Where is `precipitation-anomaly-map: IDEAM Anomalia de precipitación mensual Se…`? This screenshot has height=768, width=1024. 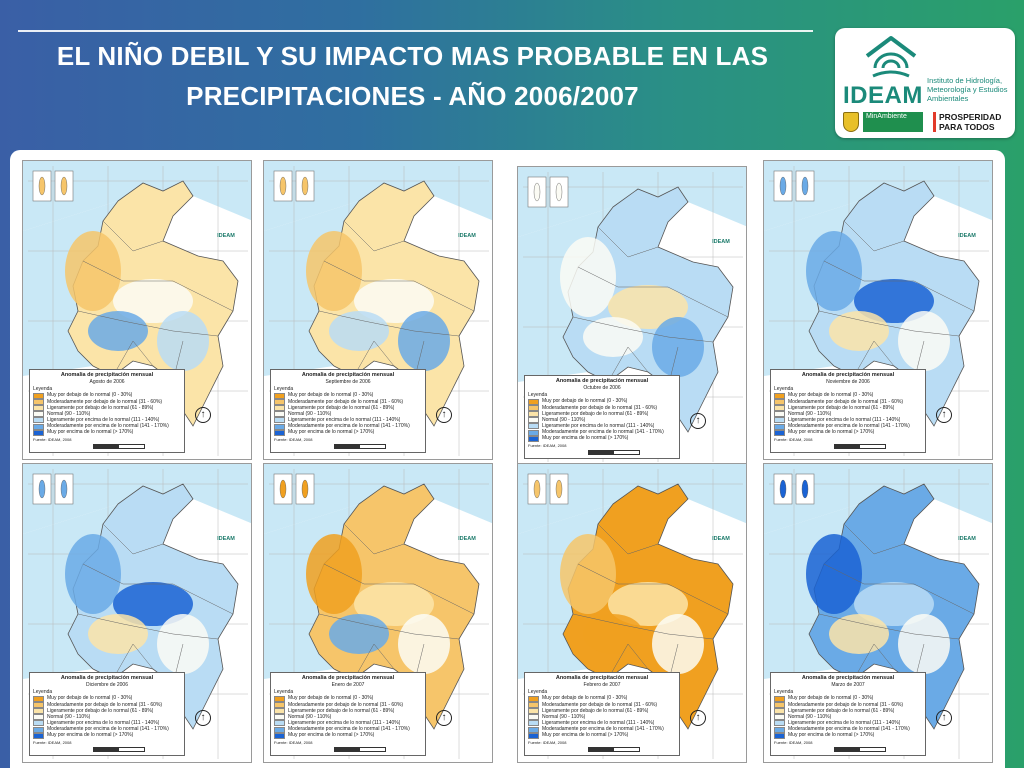 precipitation-anomaly-map: IDEAM Anomalia de precipitación mensual Se… is located at coordinates (378, 310).